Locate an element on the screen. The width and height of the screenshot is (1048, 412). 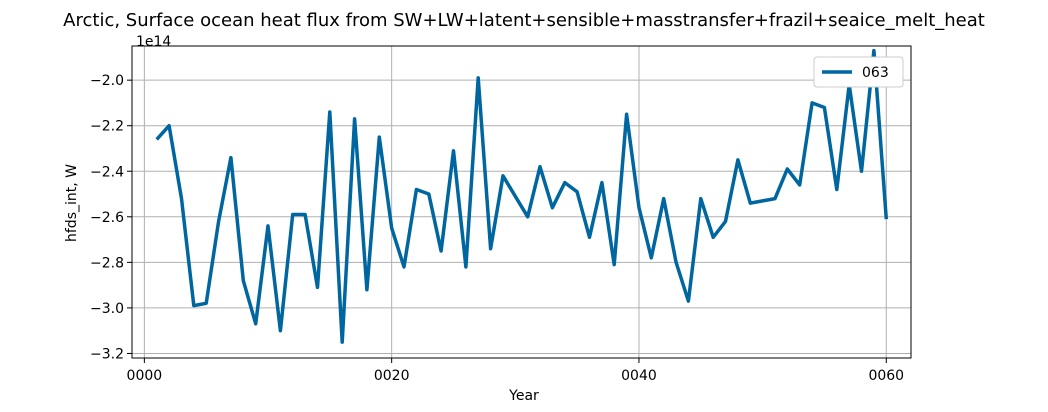
y-tick-label: −3.0 is located at coordinates (107, 309).